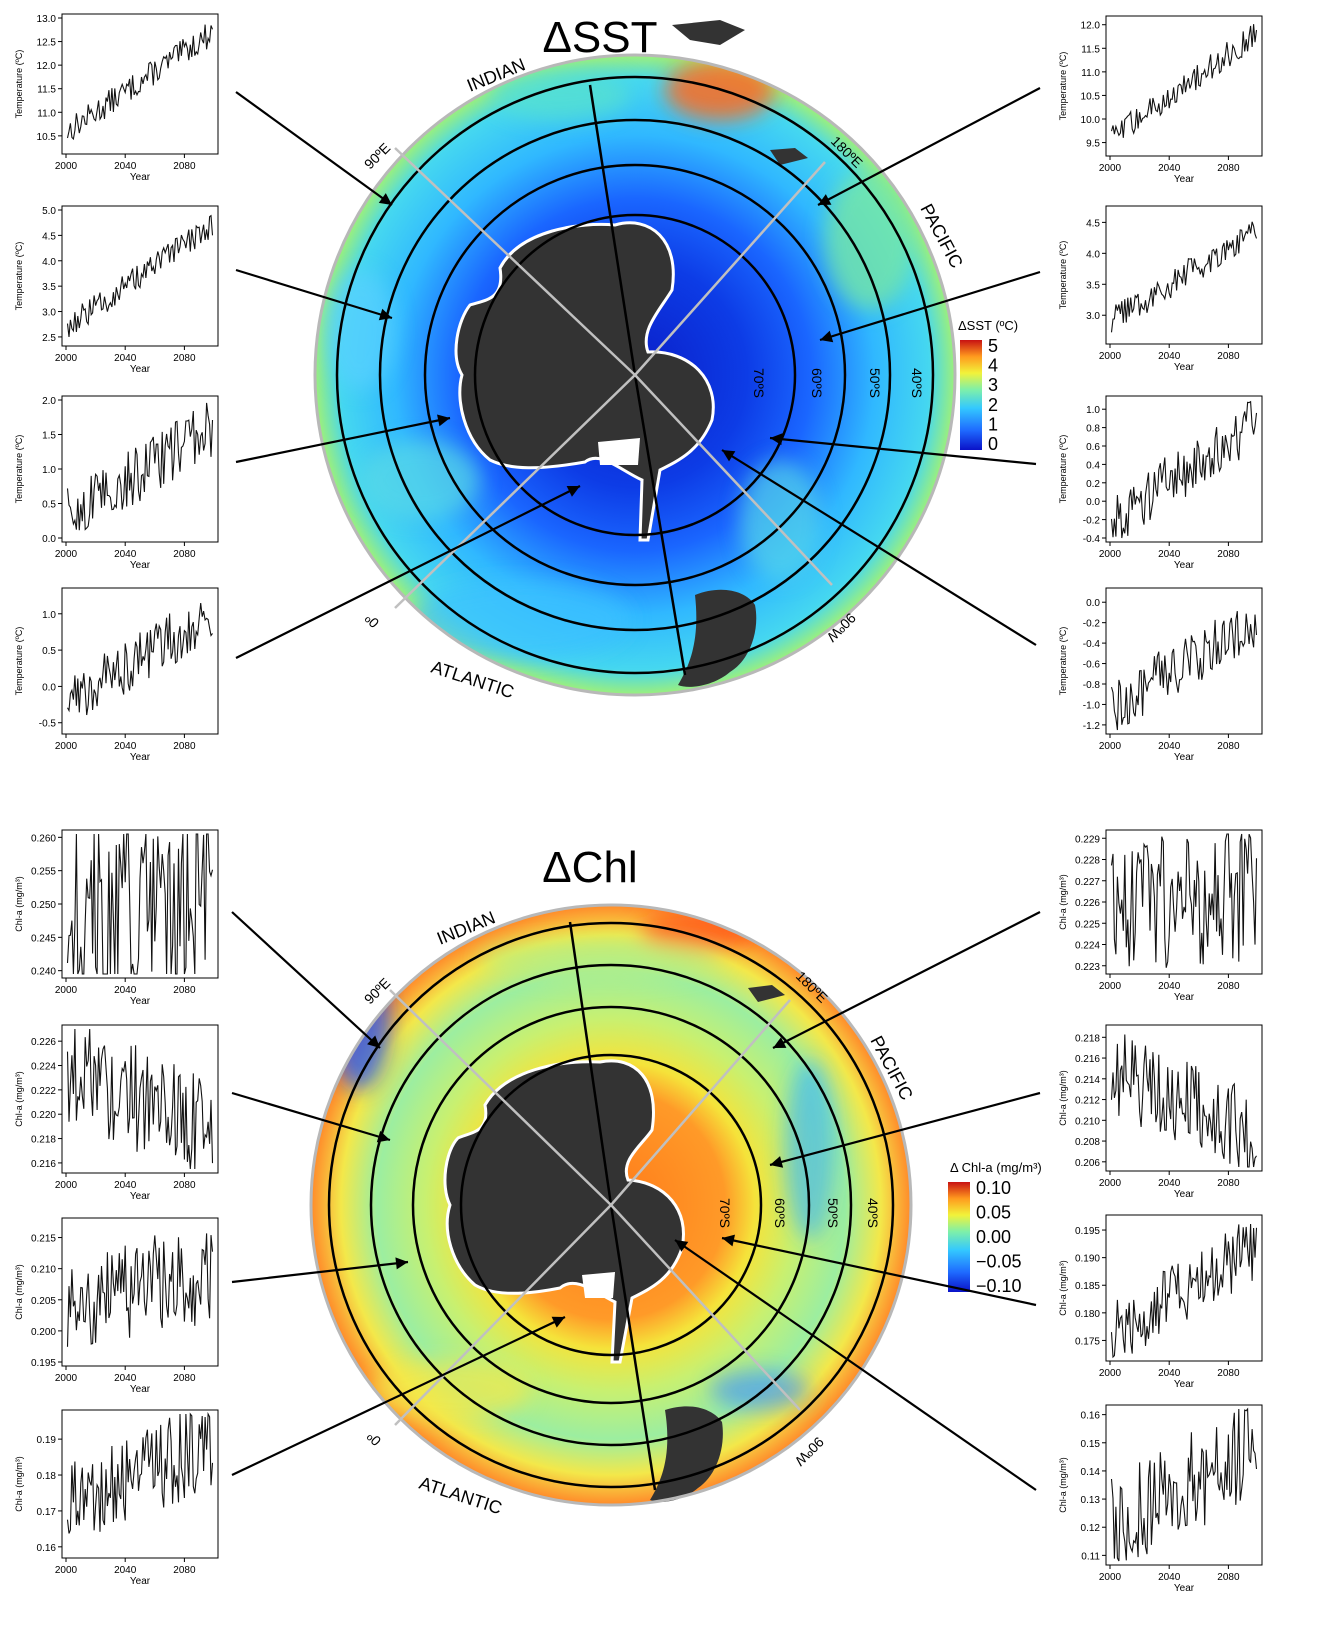  I want to click on chl-left-3-ytick-label: 0.200, so click(43, 1332).